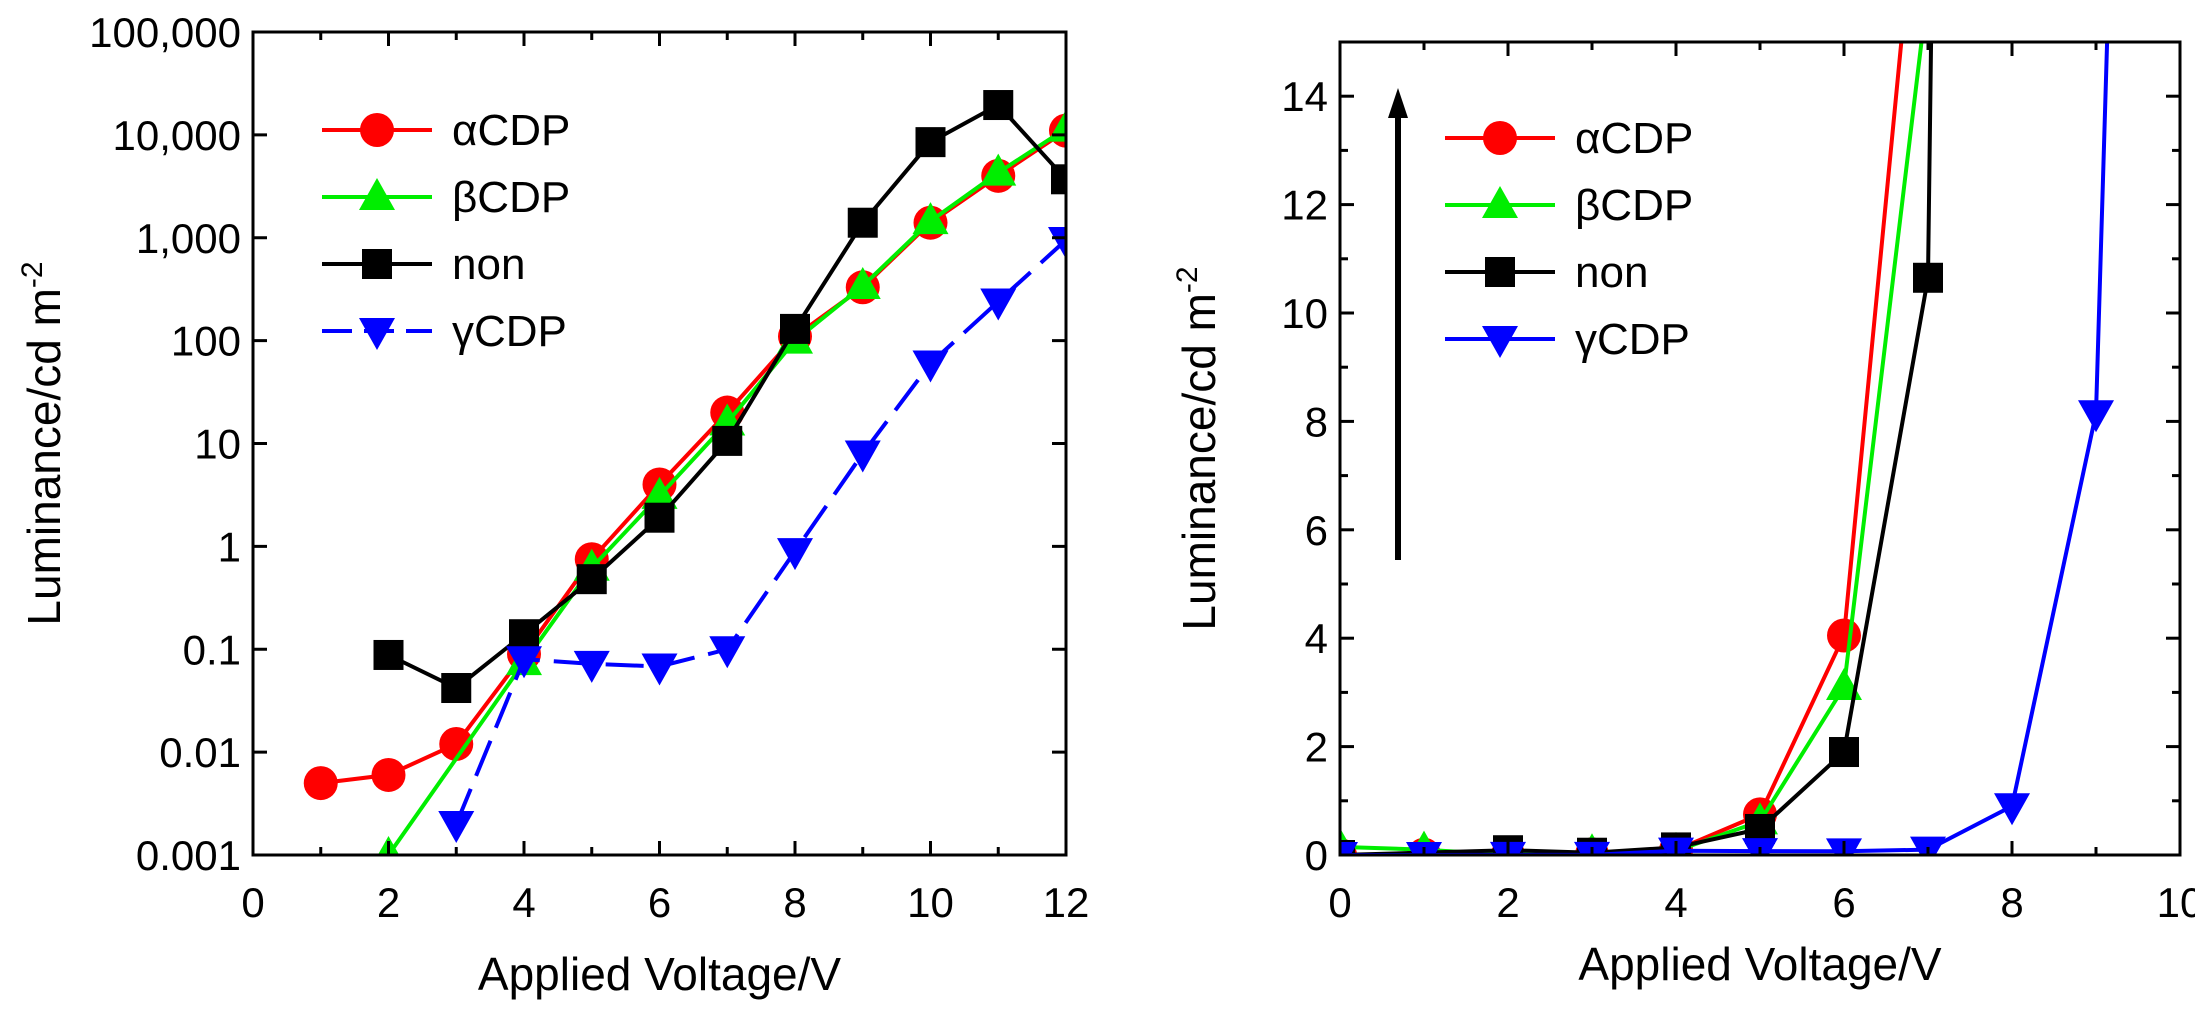 This screenshot has width=2195, height=1026. I want to click on data-point-γCDP-0, so click(1349, 848).